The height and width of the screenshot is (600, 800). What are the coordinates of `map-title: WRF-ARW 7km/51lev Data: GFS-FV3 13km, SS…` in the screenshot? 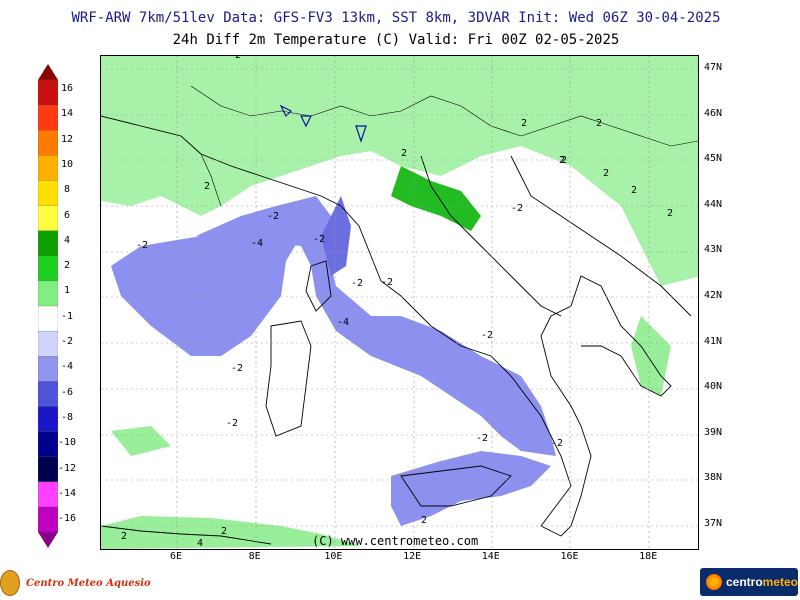 It's located at (396, 18).